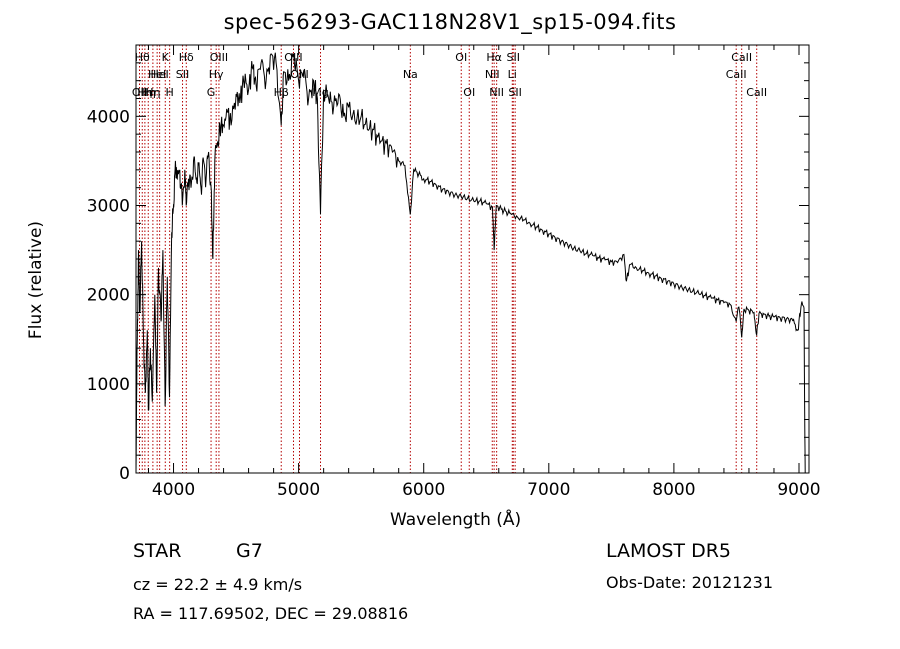 This screenshot has height=649, width=900. What do you see at coordinates (139, 92) in the screenshot?
I see `line-label: OII` at bounding box center [139, 92].